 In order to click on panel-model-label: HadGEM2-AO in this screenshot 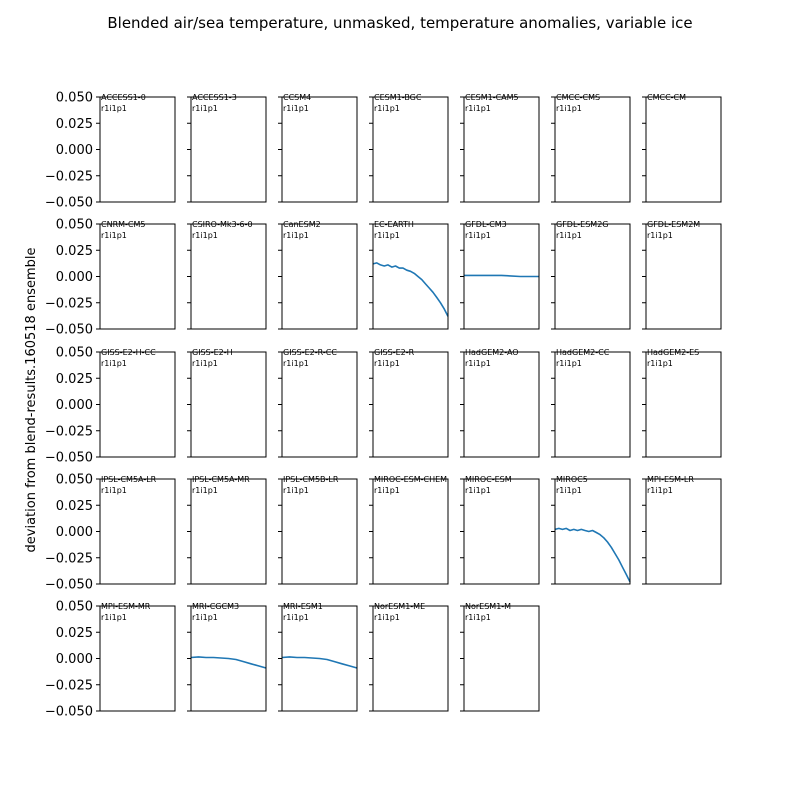, I will do `click(492, 352)`.